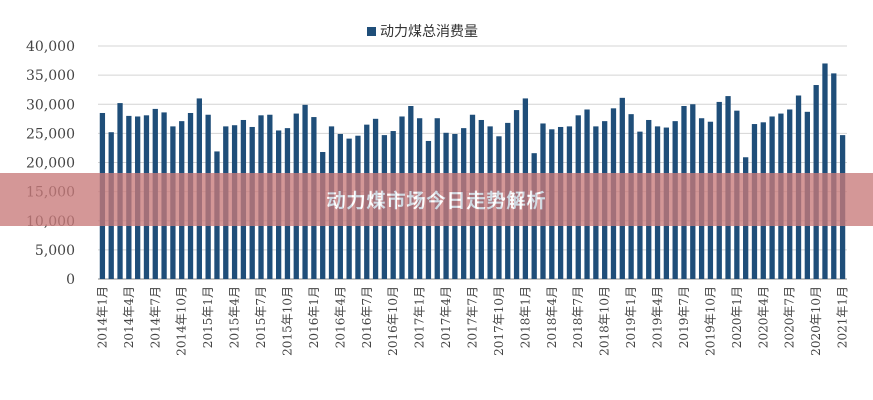 This screenshot has width=873, height=400. I want to click on x-tick-label: 2020年1月, so click(737, 317).